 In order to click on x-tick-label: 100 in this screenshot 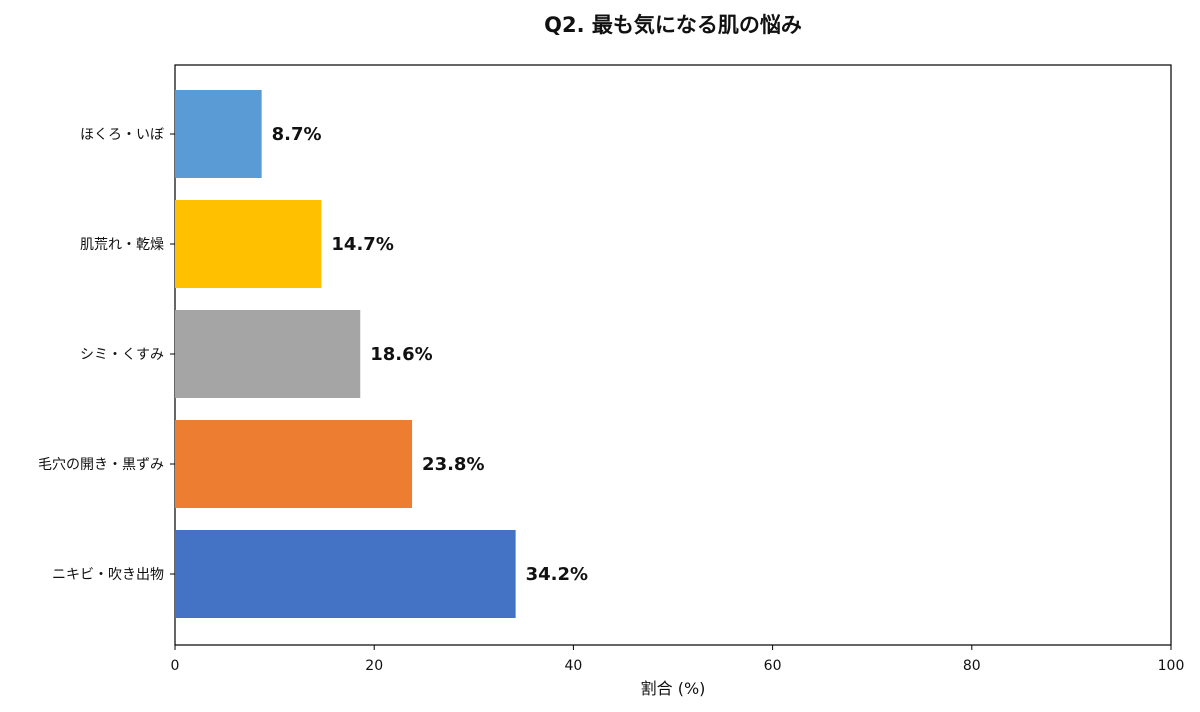, I will do `click(1171, 666)`.